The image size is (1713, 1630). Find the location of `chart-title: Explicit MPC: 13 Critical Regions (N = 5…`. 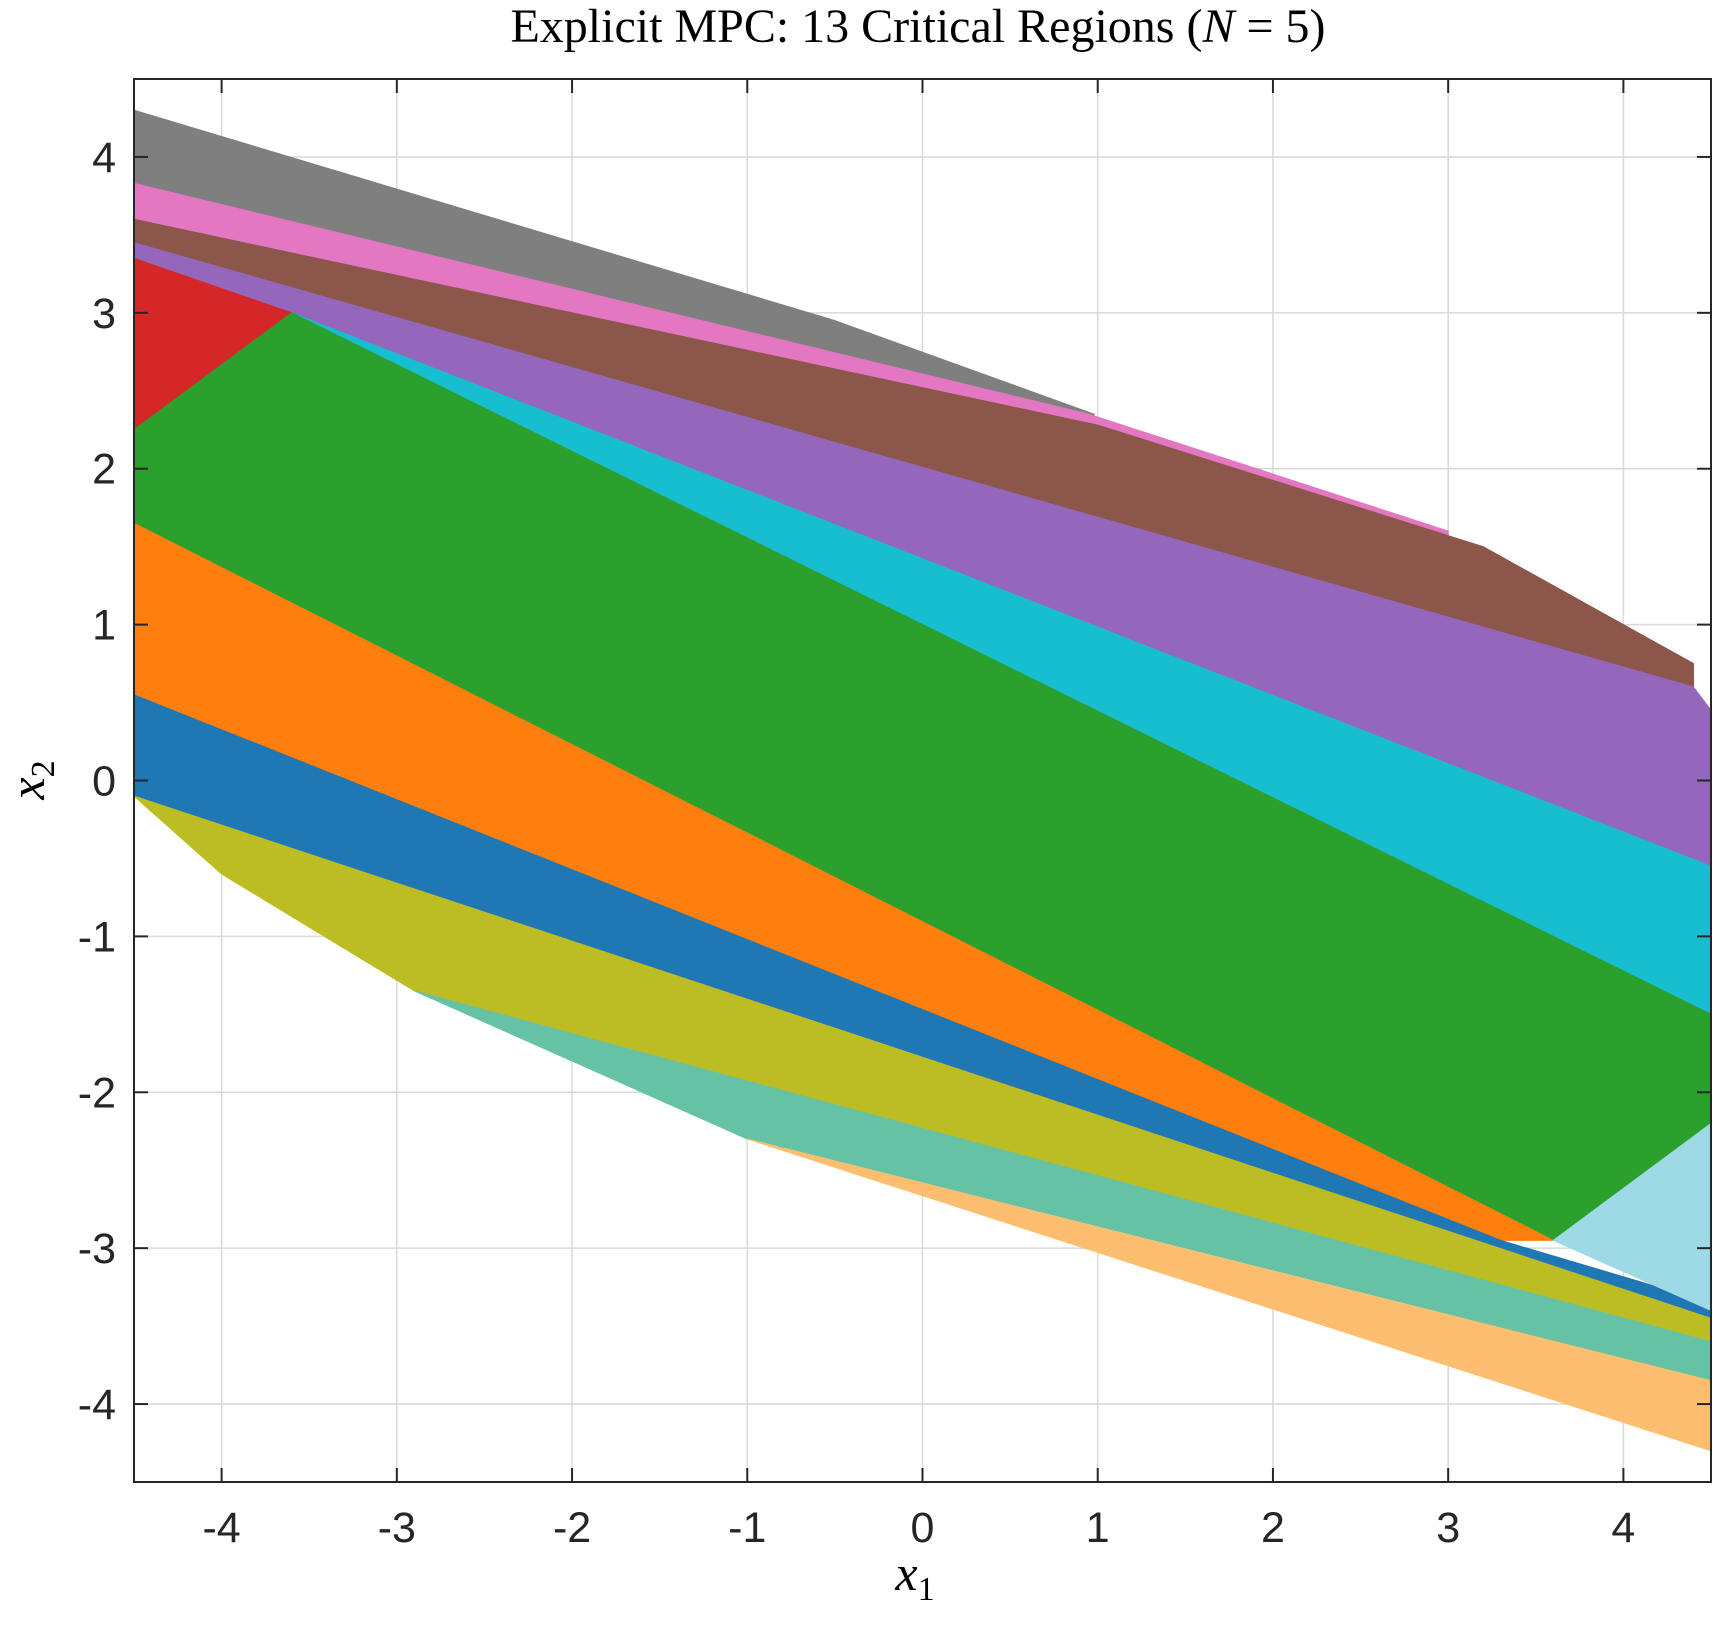

chart-title: Explicit MPC: 13 Critical Regions (N = 5… is located at coordinates (917, 26).